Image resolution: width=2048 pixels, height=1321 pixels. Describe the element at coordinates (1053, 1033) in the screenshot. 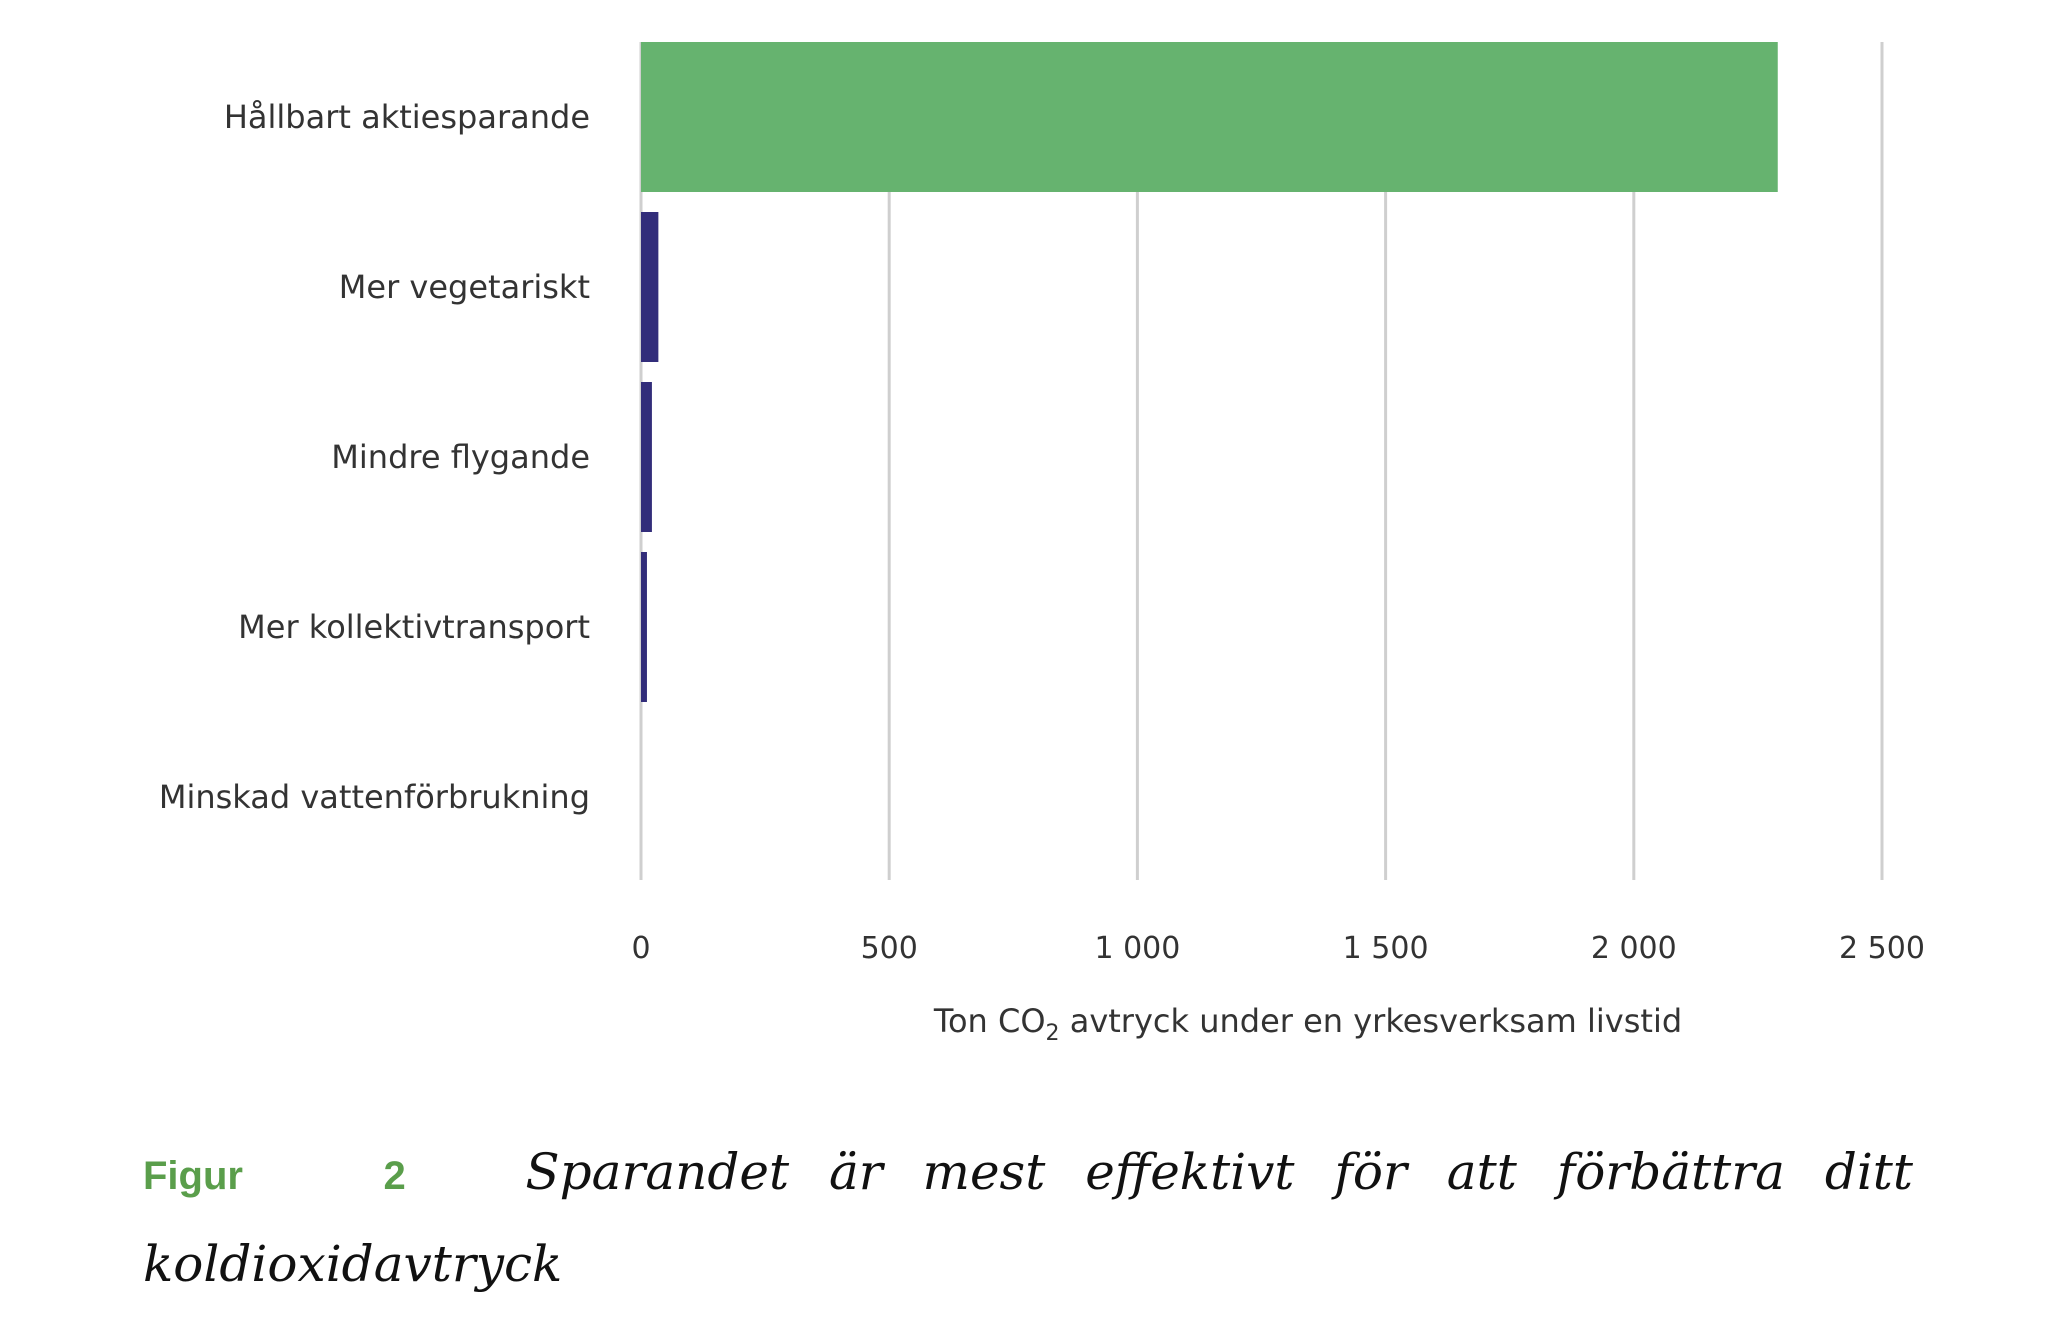

I see `x-axis-title-subscript: 2` at that location.